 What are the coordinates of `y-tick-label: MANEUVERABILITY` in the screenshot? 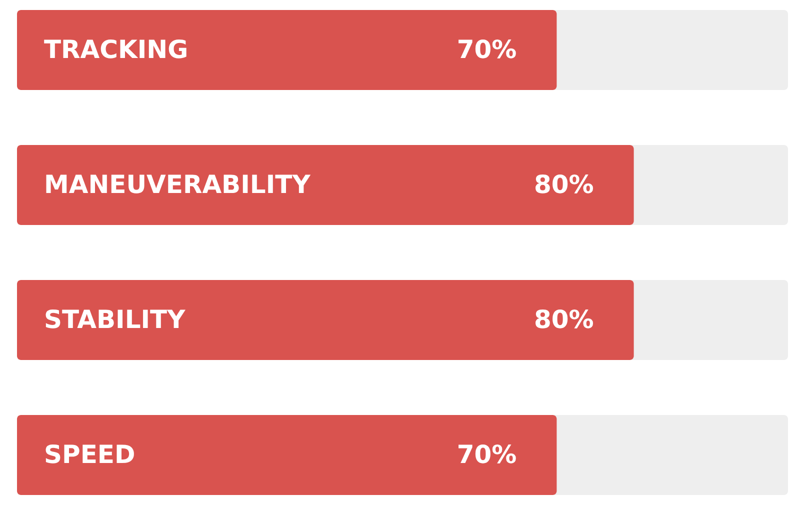 It's located at (178, 185).